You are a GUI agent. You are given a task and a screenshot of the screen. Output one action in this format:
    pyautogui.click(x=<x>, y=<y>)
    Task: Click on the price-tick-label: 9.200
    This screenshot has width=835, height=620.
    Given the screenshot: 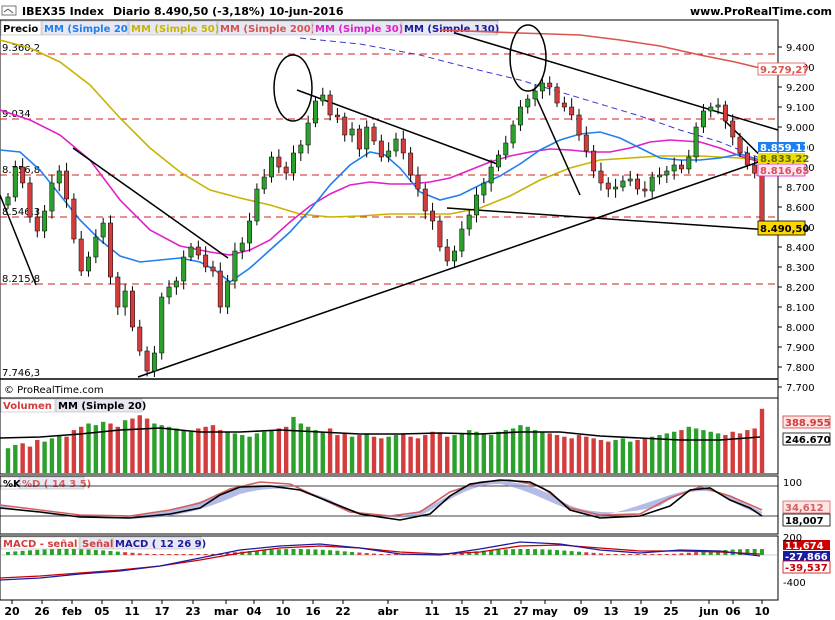 What is the action you would take?
    pyautogui.click(x=800, y=88)
    